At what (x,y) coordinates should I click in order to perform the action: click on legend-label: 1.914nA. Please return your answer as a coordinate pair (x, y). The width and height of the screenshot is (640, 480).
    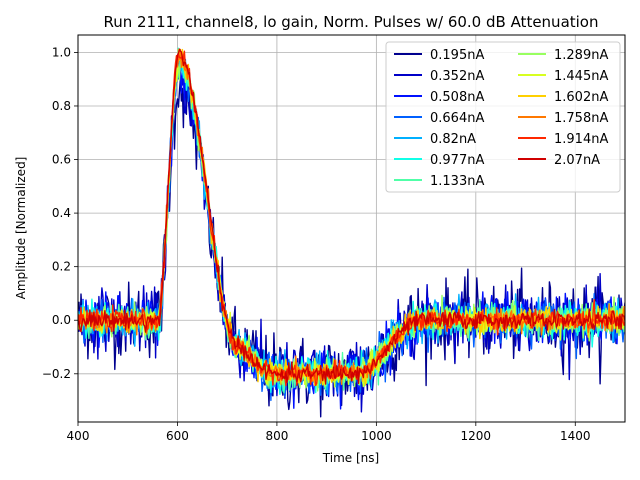
    Looking at the image, I should click on (581, 139).